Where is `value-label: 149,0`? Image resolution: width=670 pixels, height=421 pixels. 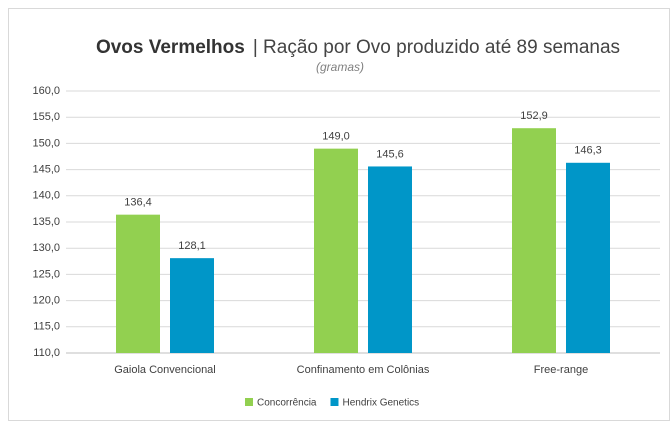 value-label: 149,0 is located at coordinates (336, 137).